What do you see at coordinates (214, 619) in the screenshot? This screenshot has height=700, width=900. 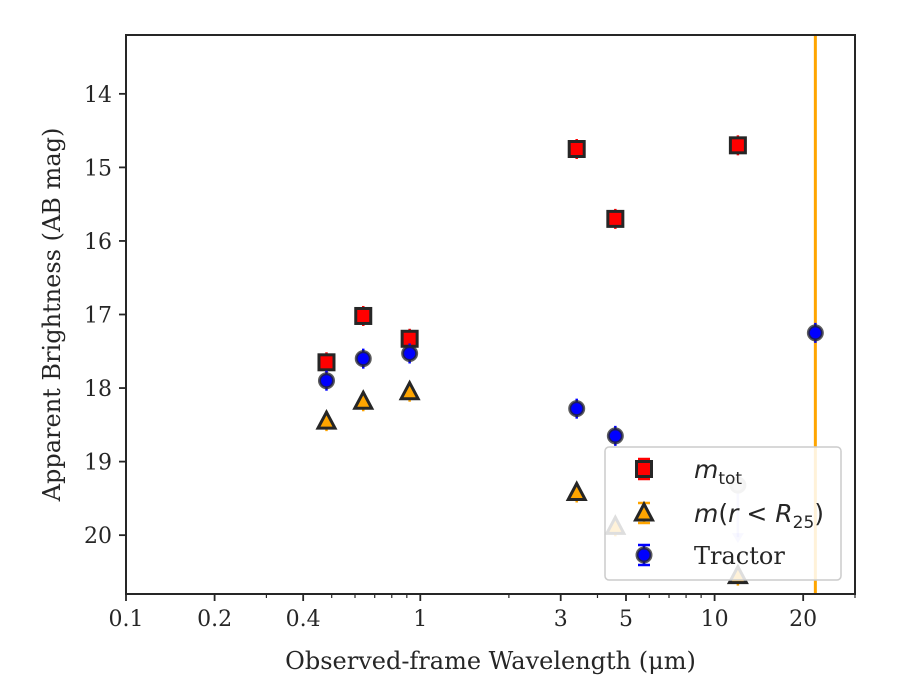 I see `x-tick-label: 0.2` at bounding box center [214, 619].